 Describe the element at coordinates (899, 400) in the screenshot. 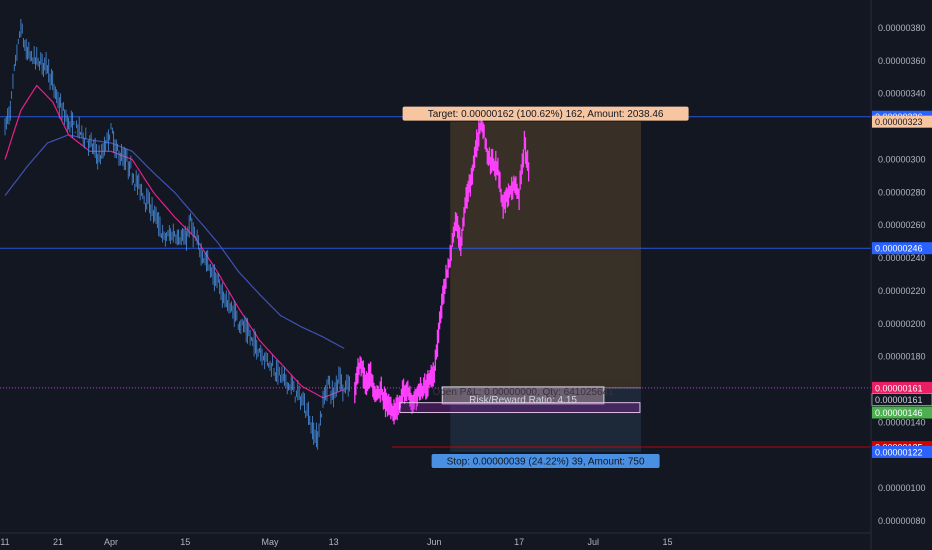

I see `price-tag-label-4: 0.00000161` at that location.